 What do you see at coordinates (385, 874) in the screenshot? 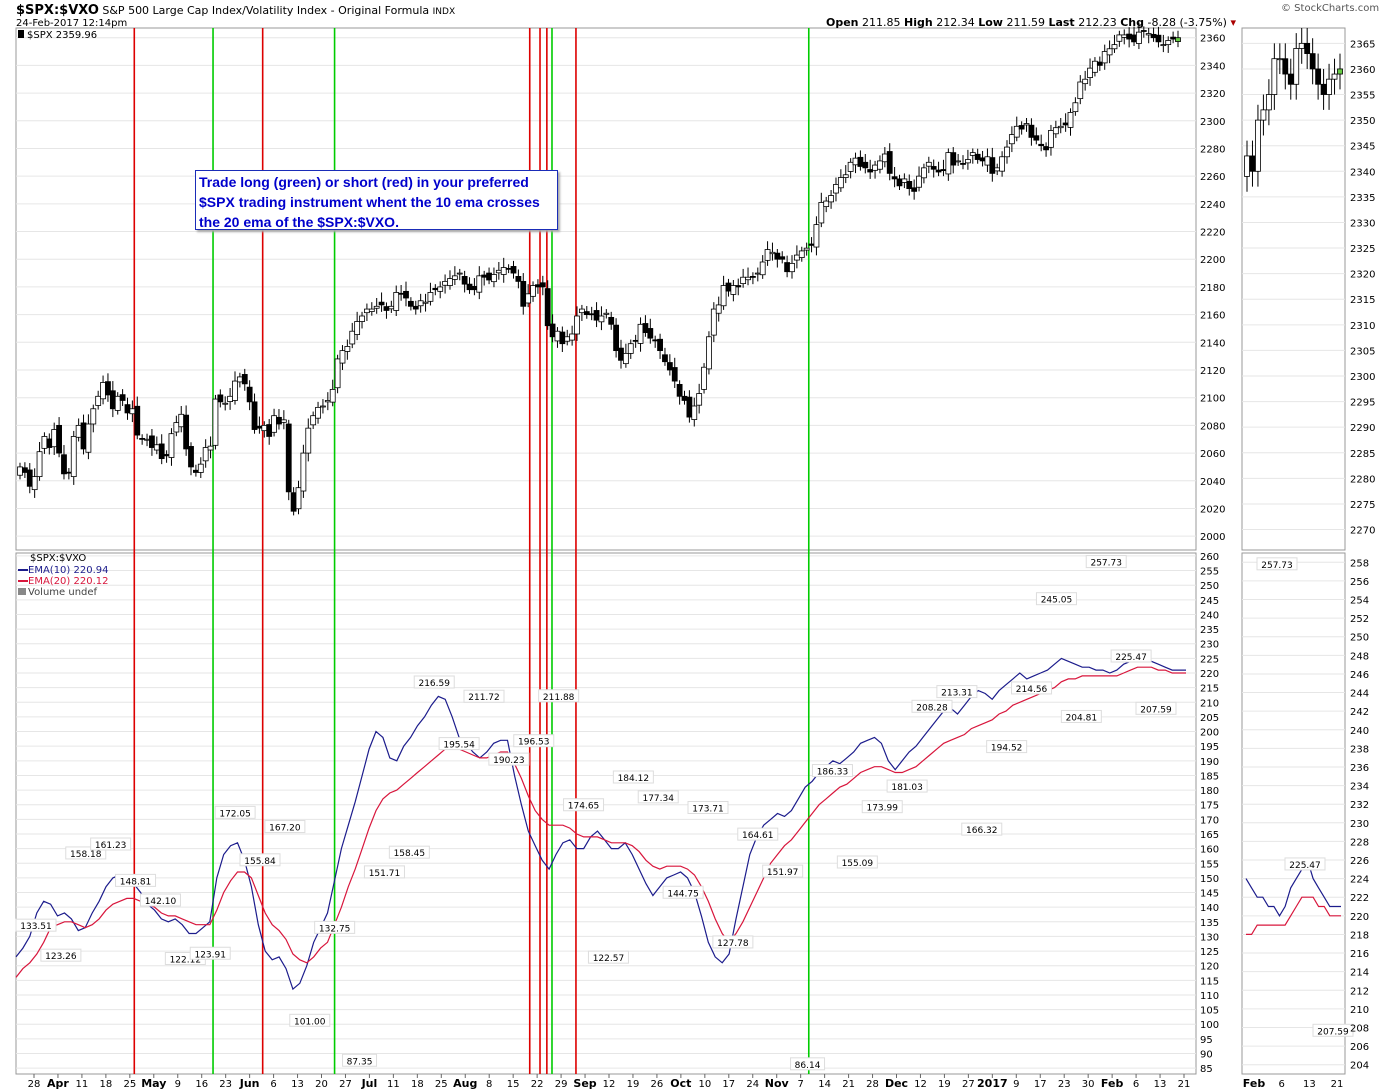
I see `point-label: 151.71` at bounding box center [385, 874].